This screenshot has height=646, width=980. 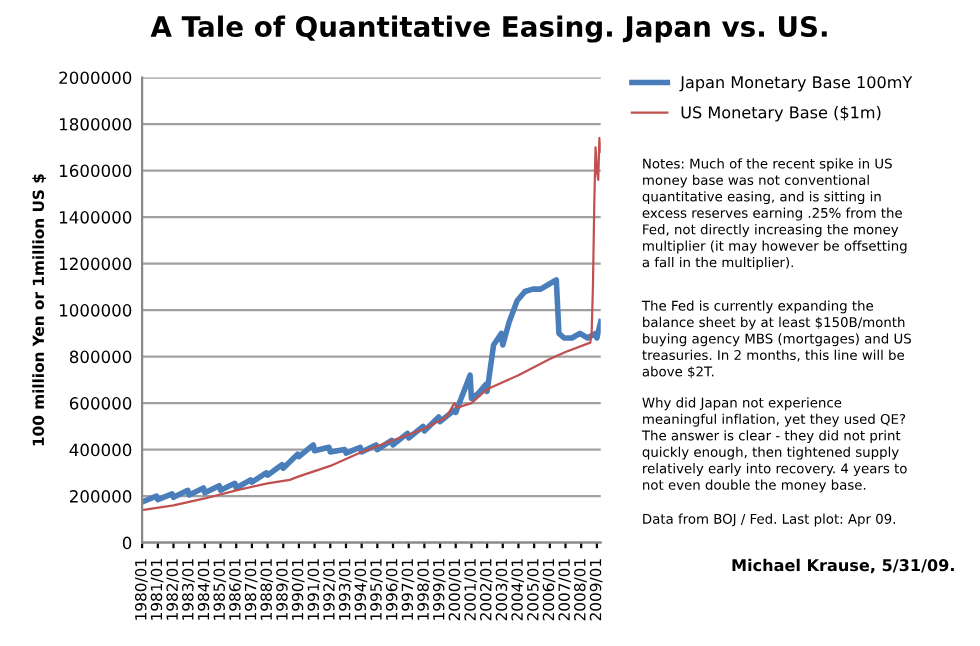 What do you see at coordinates (100, 496) in the screenshot?
I see `y-tick-label: 200000` at bounding box center [100, 496].